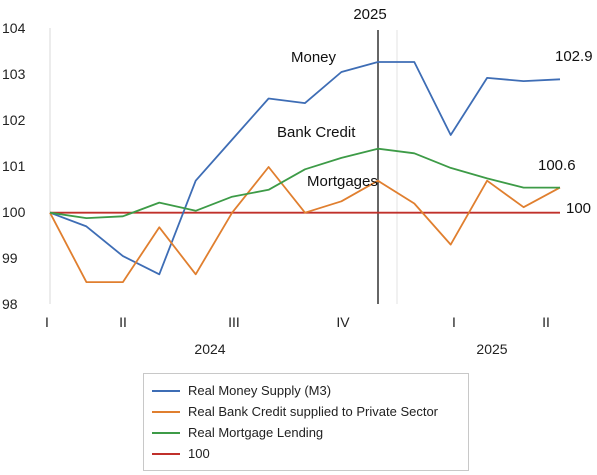  Describe the element at coordinates (14, 28) in the screenshot. I see `y-tick-label: 104` at that location.